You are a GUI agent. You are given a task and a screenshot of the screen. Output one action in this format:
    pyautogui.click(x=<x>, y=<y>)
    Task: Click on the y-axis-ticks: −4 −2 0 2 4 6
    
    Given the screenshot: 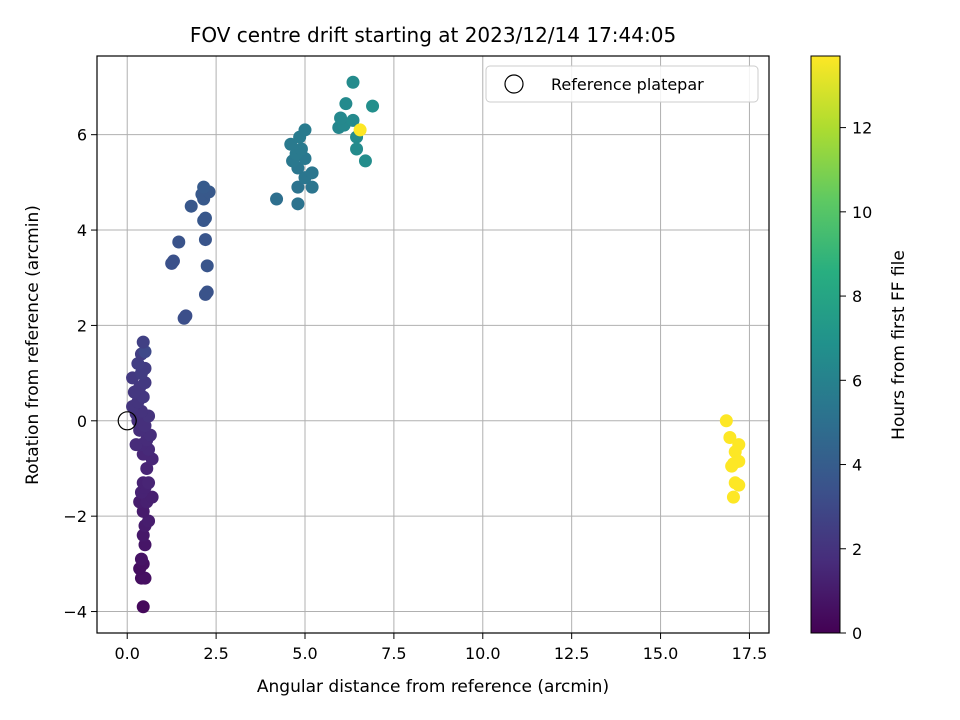 What is the action you would take?
    pyautogui.click(x=80, y=374)
    